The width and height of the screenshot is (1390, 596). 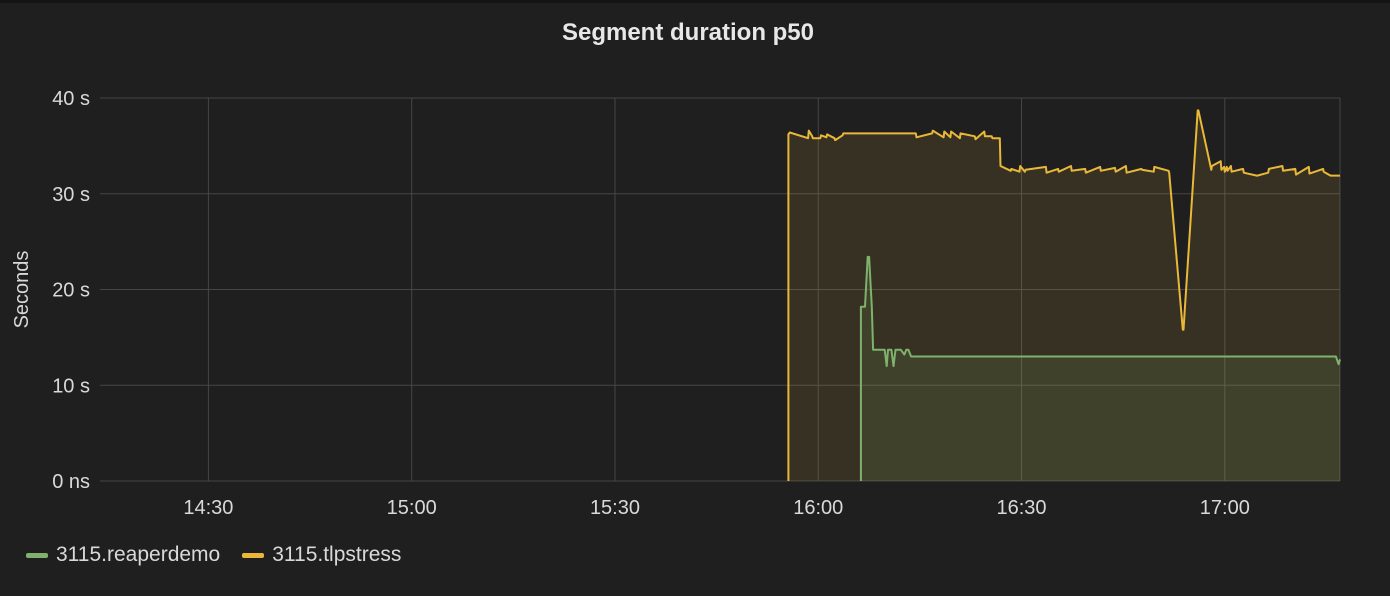 What do you see at coordinates (71, 291) in the screenshot?
I see `y-tick-label: 20 s` at bounding box center [71, 291].